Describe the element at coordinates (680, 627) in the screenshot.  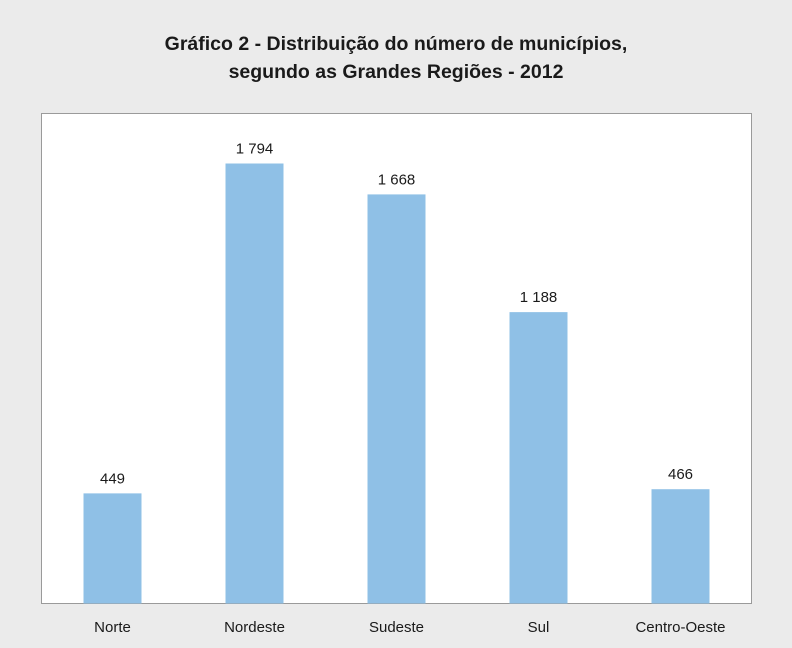
I see `x-tick-label: Centro-Oeste` at that location.